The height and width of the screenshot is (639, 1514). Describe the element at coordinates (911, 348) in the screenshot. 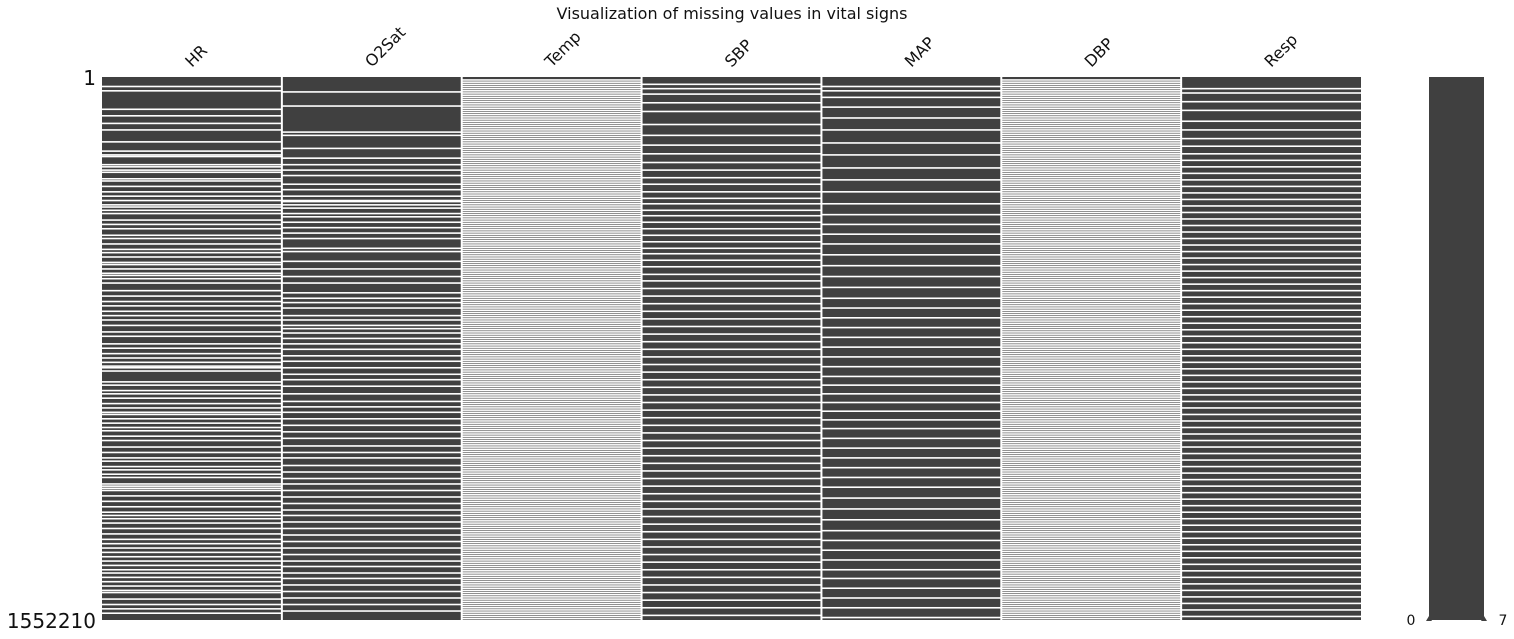

I see `column-map` at that location.